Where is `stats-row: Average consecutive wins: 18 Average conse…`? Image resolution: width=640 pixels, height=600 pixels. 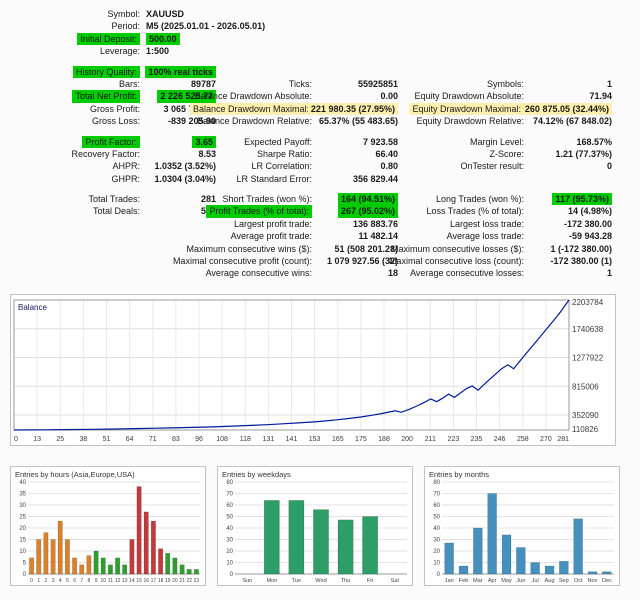
stats-row: Average consecutive wins: 18 Average conse… is located at coordinates (320, 273).